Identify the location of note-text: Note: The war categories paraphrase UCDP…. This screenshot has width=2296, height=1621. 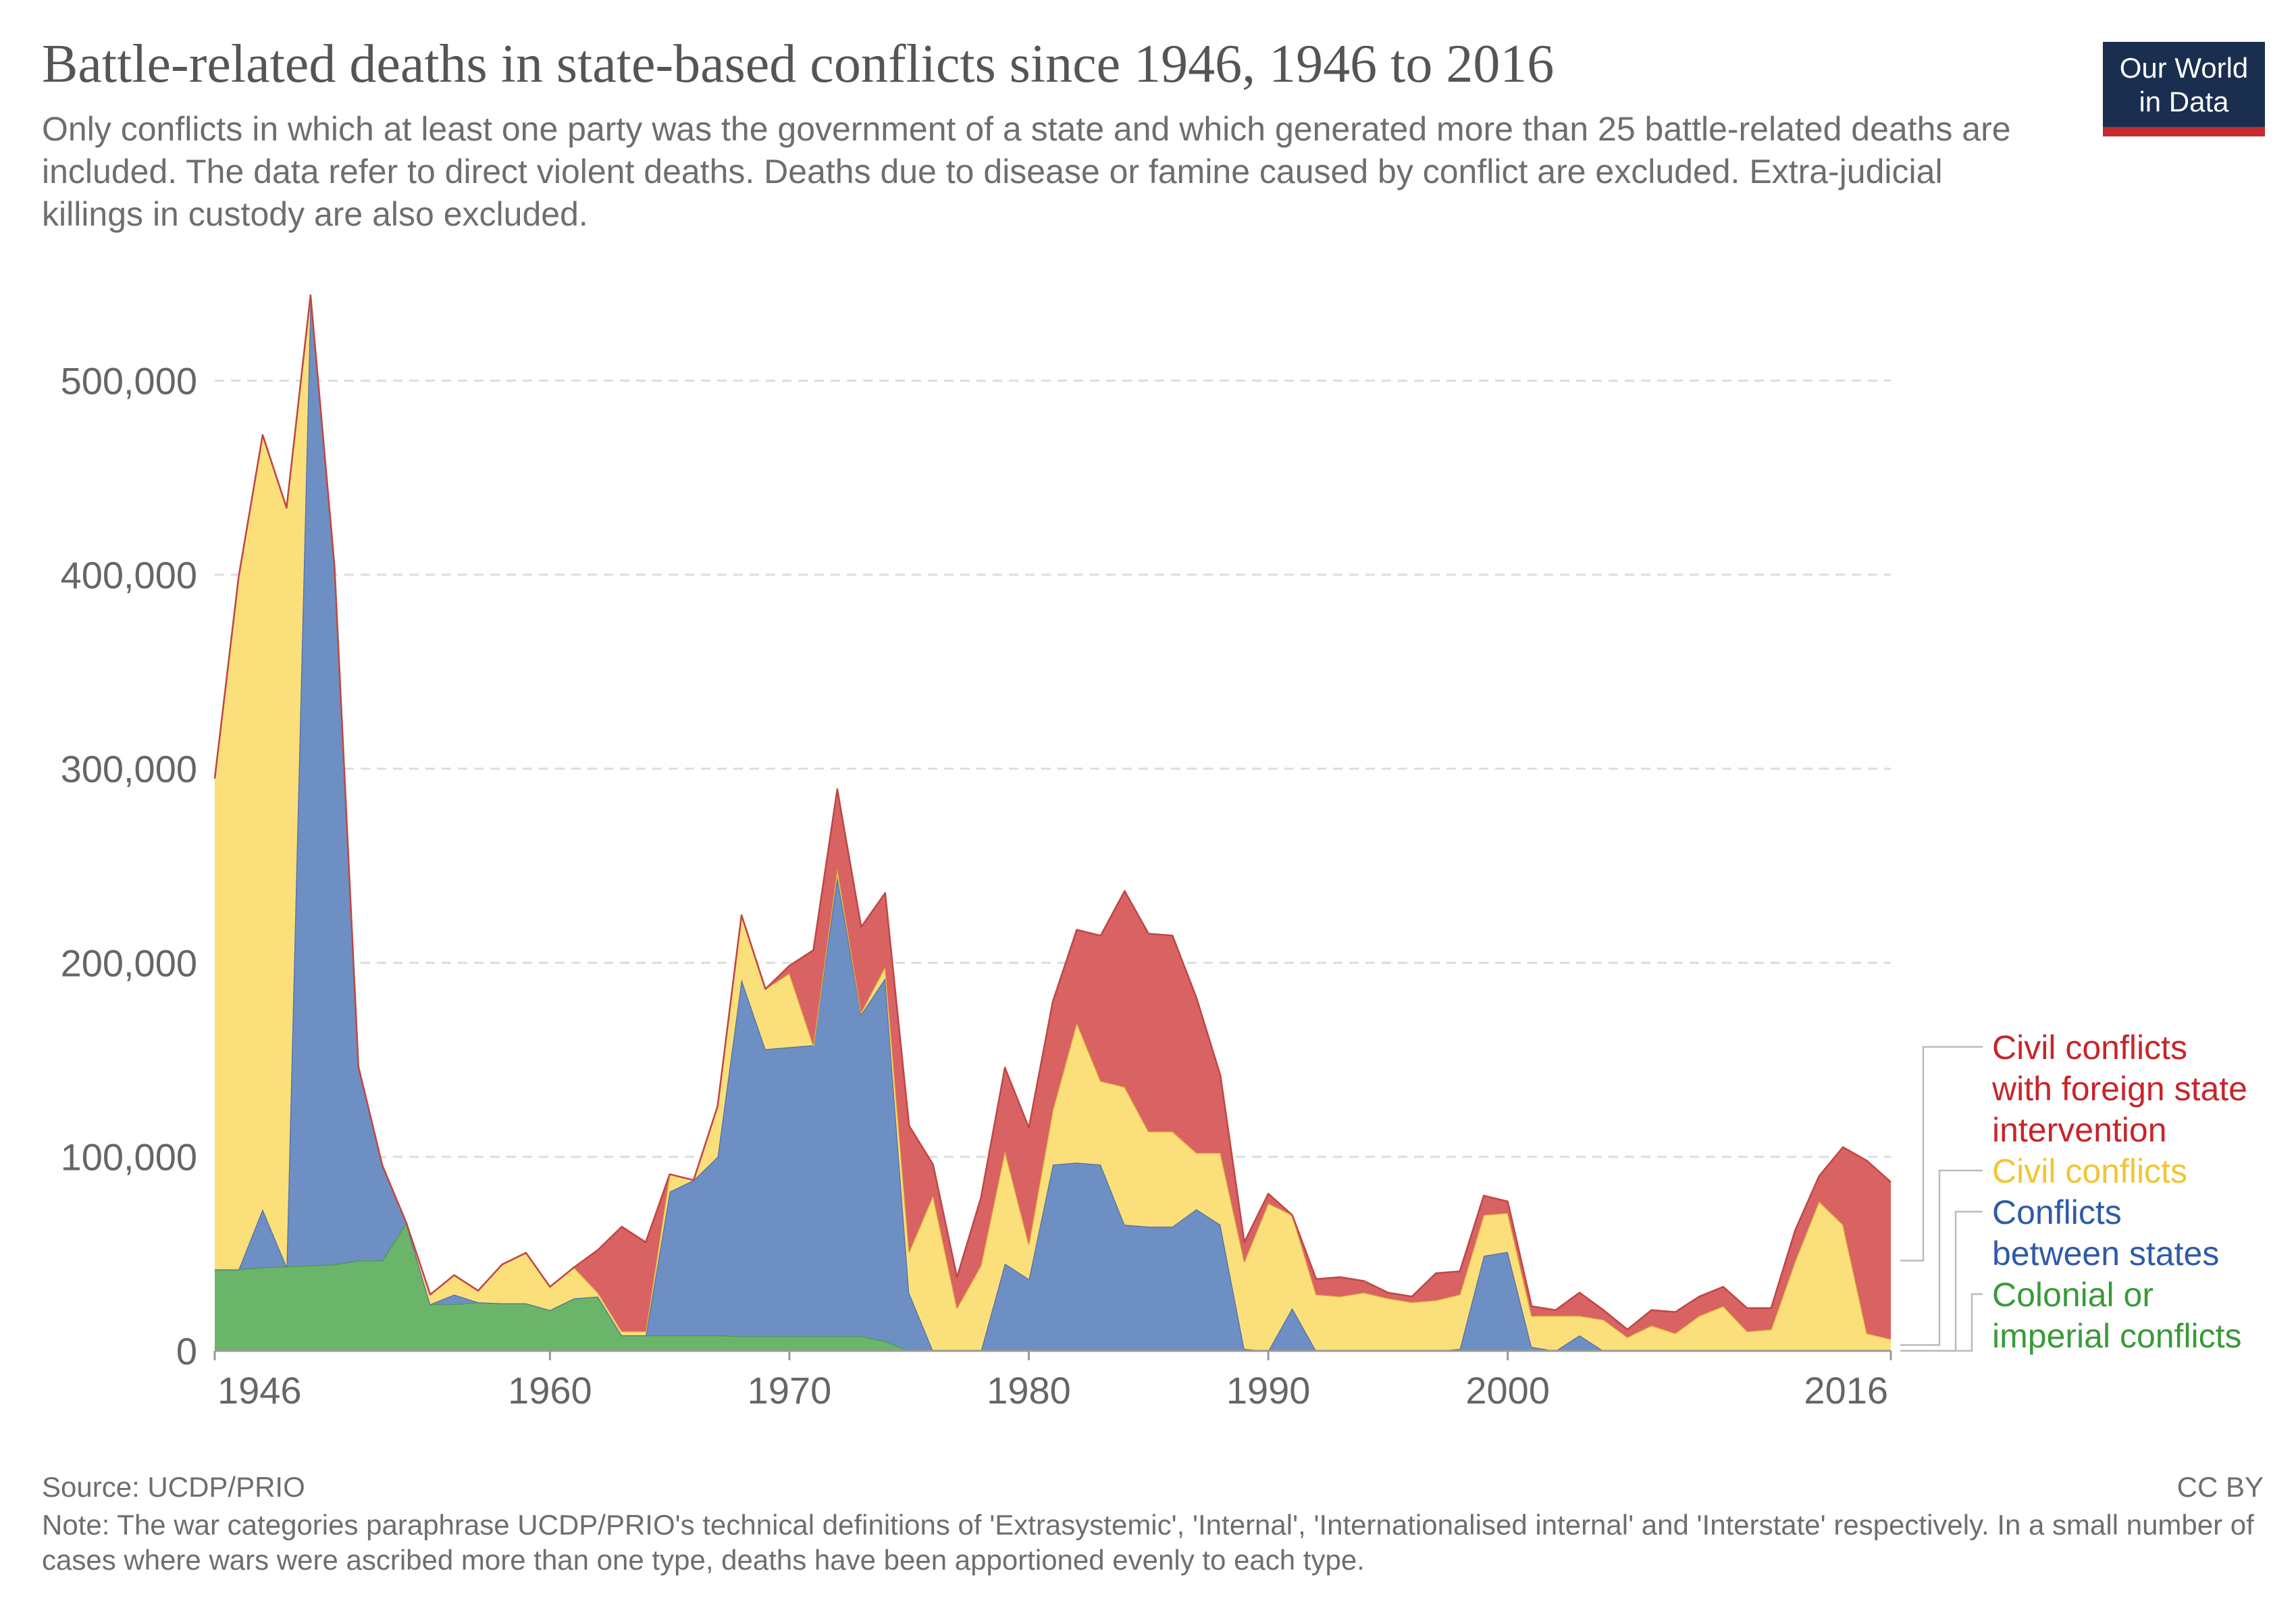
(1148, 1542).